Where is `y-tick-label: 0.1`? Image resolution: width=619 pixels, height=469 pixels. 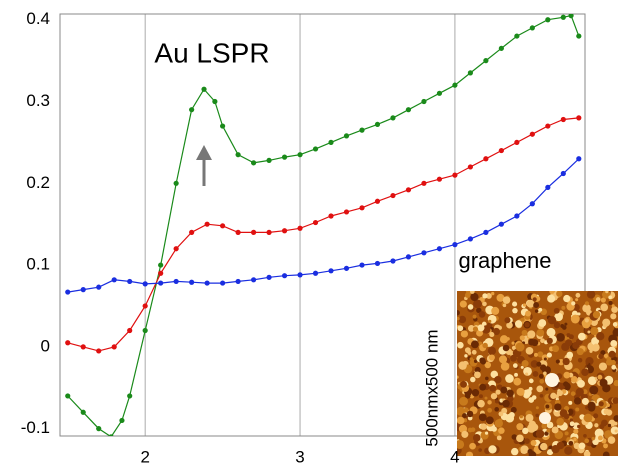 y-tick-label: 0.1 is located at coordinates (38, 264).